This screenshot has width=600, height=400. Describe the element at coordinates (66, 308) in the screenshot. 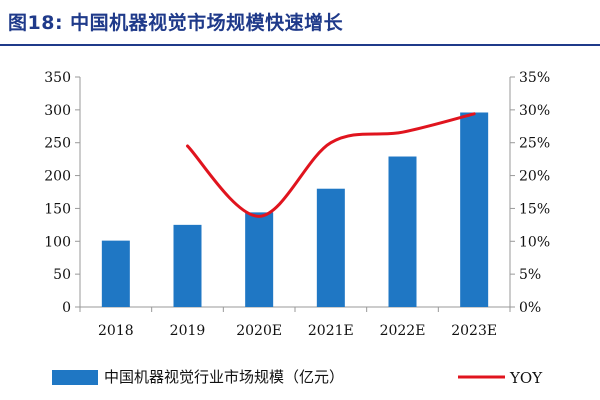

I see `left-y-tick-label: 0` at that location.